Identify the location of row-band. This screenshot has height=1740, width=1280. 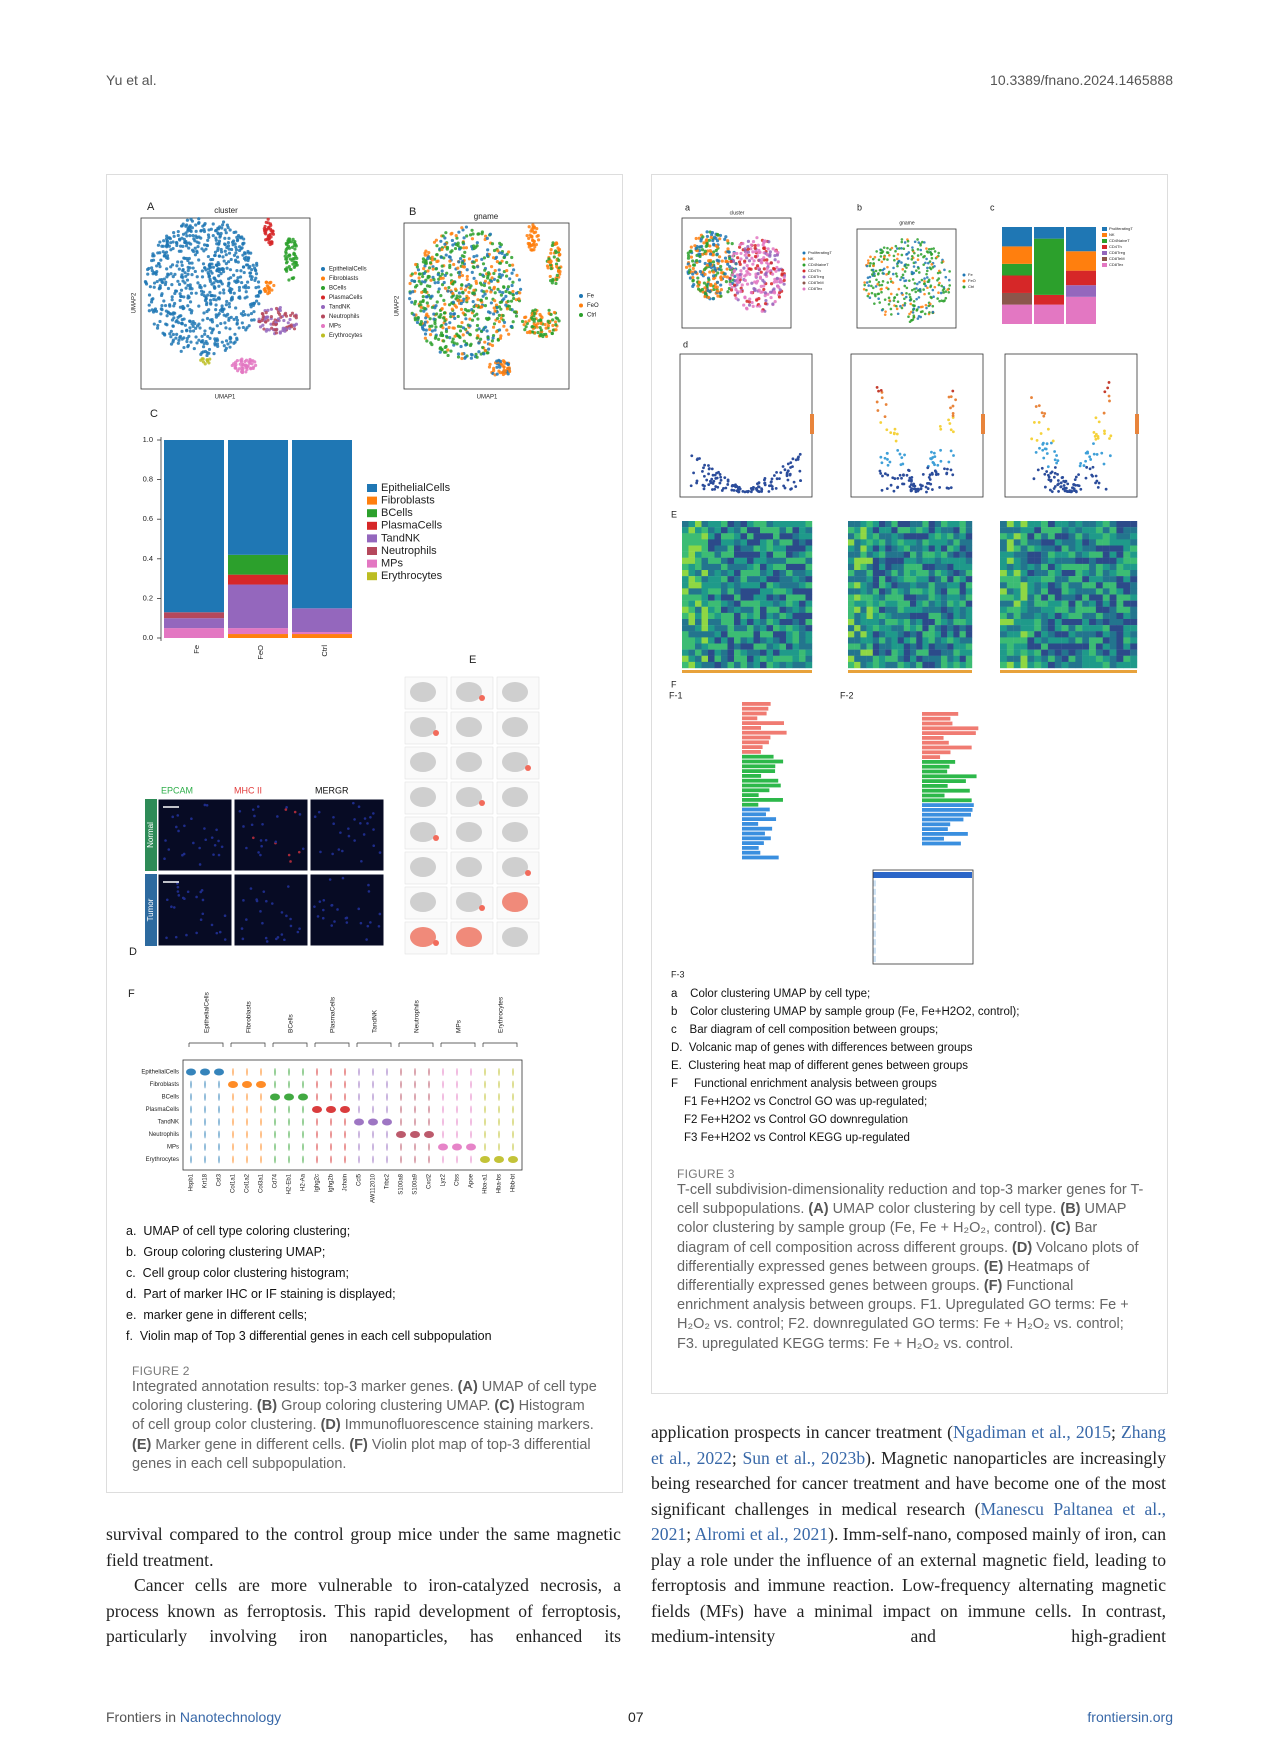
(151, 910).